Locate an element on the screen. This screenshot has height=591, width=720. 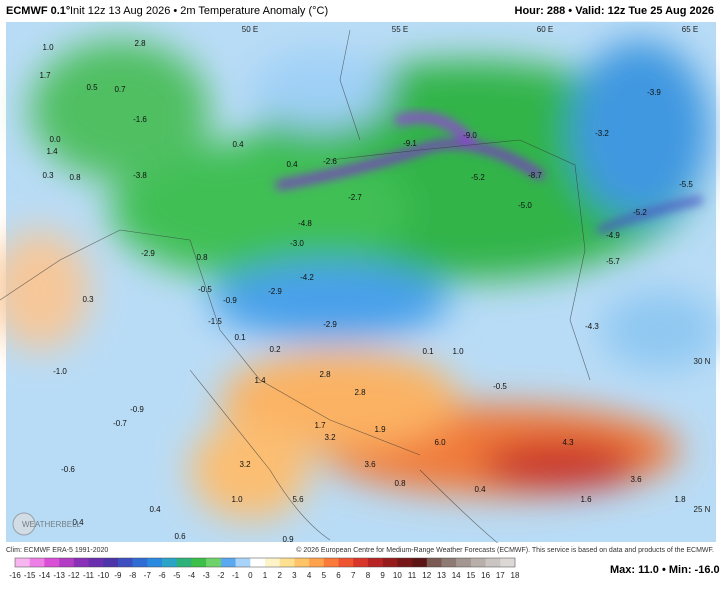
anomaly-label: 3.6 is located at coordinates (636, 479).